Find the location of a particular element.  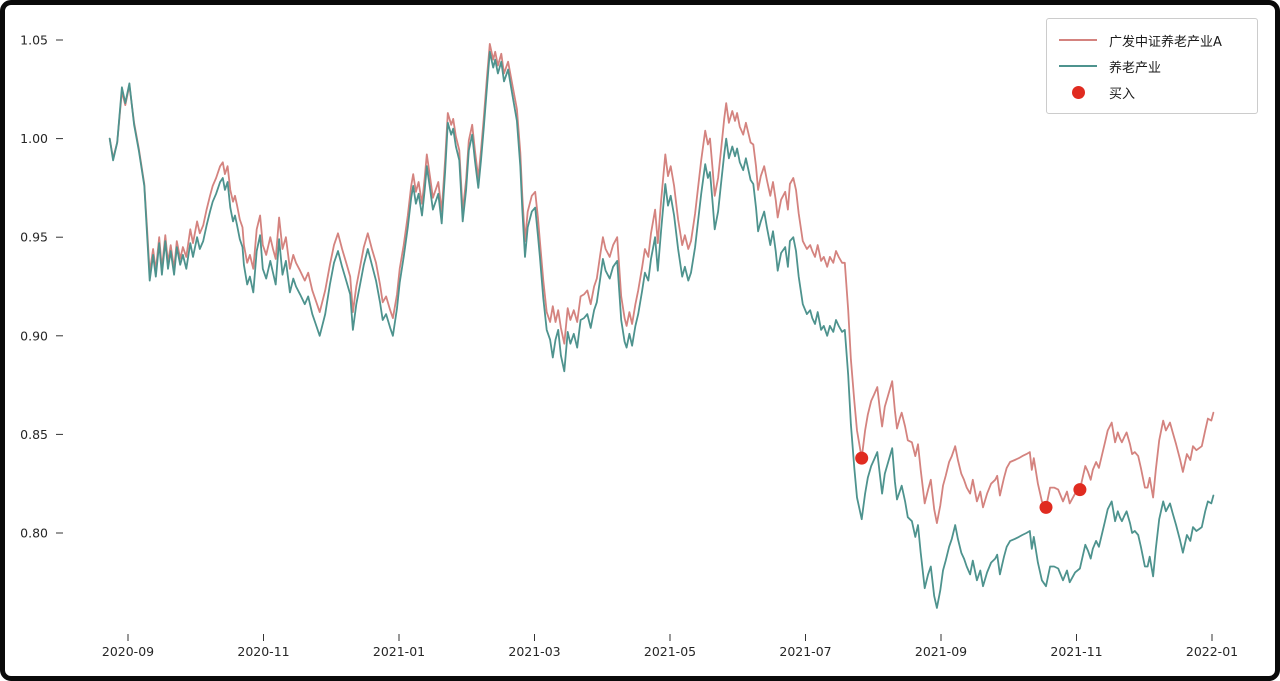

x-axis-tick-label: 2021-11 is located at coordinates (1076, 651).